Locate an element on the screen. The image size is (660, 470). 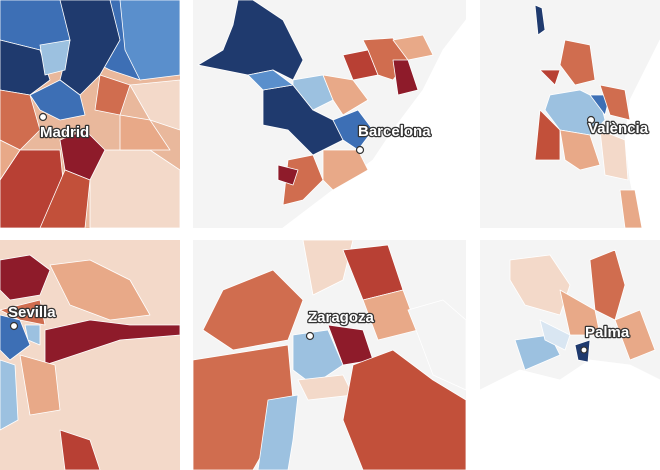
city-label: Sevilla is located at coordinates (32, 312).